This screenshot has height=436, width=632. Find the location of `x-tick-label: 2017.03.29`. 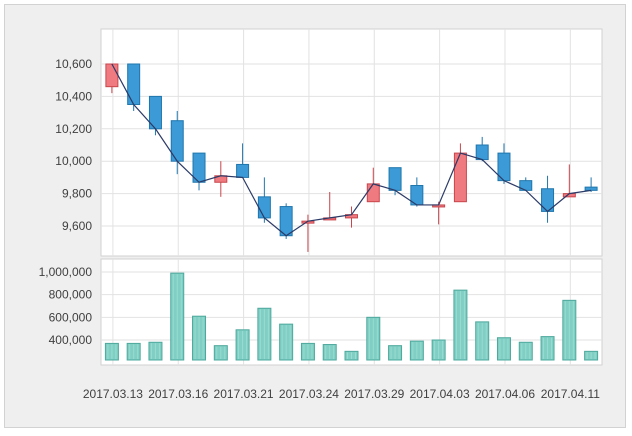

x-tick-label: 2017.03.29 is located at coordinates (374, 394).